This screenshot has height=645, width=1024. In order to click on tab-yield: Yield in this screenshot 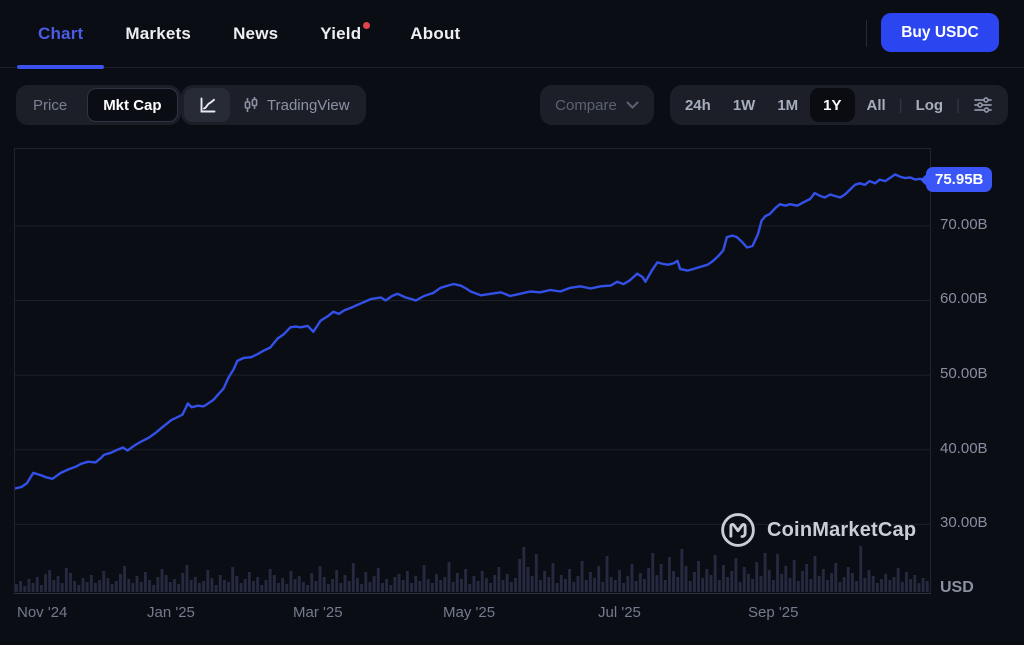, I will do `click(344, 34)`.